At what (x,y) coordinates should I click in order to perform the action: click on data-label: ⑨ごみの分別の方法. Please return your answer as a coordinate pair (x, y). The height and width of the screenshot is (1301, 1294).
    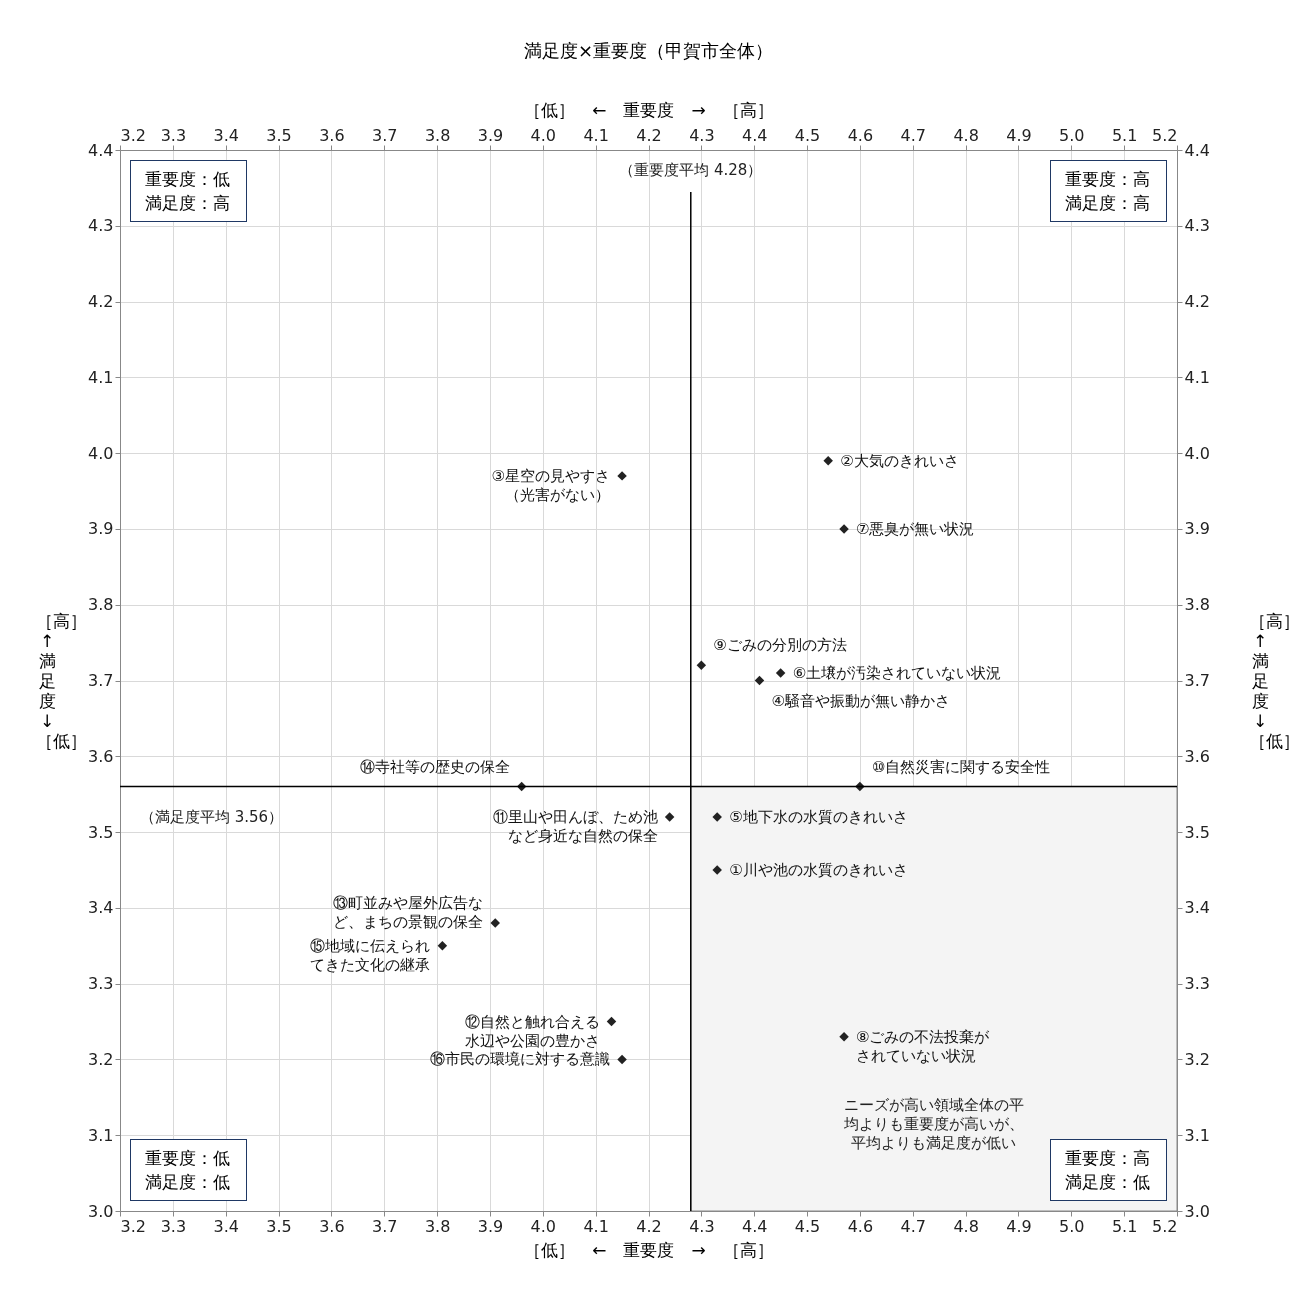
    Looking at the image, I should click on (780, 645).